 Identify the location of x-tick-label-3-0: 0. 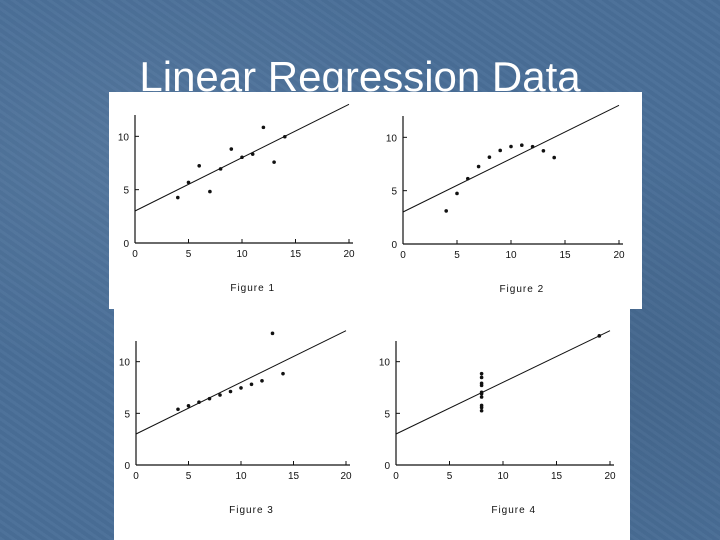
(136, 476).